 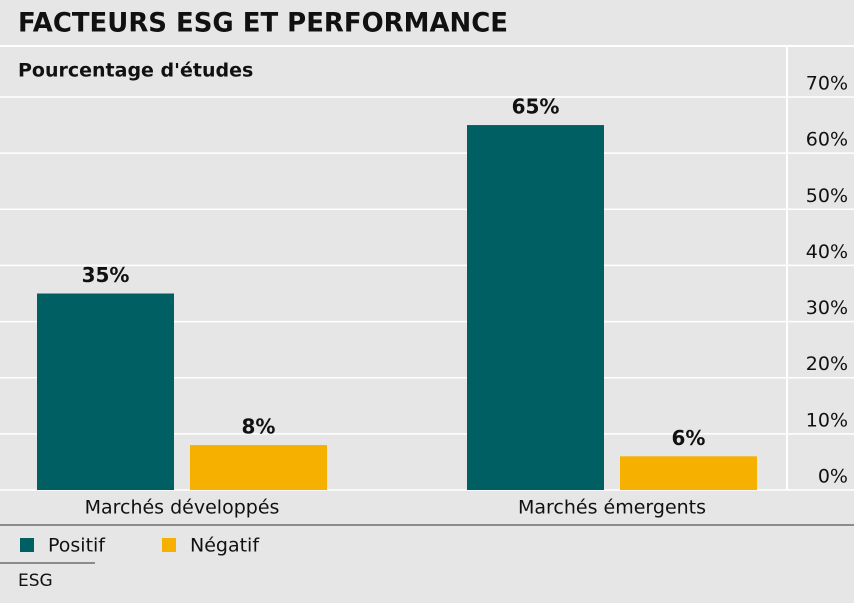 What do you see at coordinates (833, 477) in the screenshot?
I see `y-tick-label: 0%` at bounding box center [833, 477].